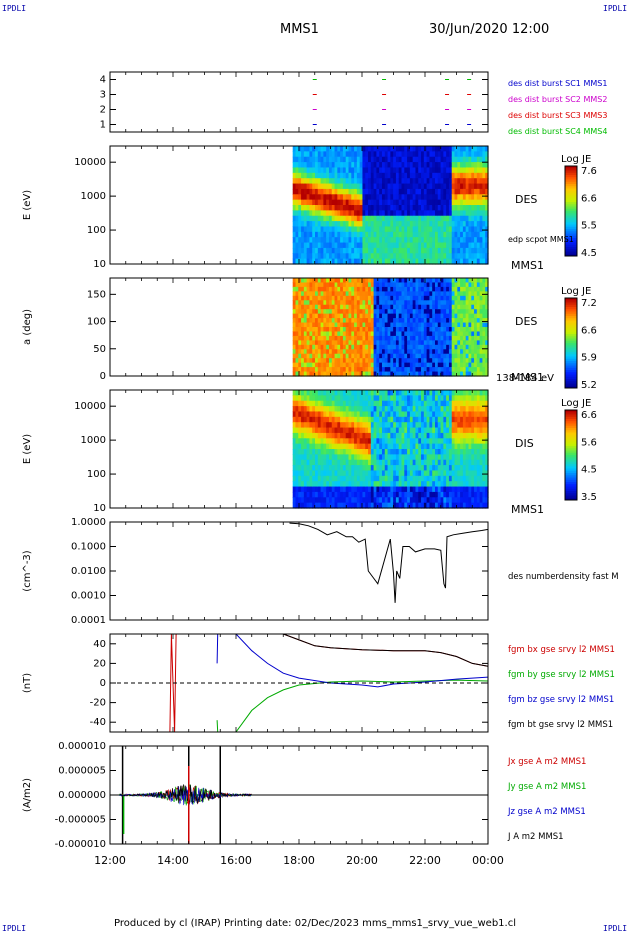  What do you see at coordinates (525, 378) in the screenshot?
I see `energy-range-label-2: 138-184 eV` at bounding box center [525, 378].